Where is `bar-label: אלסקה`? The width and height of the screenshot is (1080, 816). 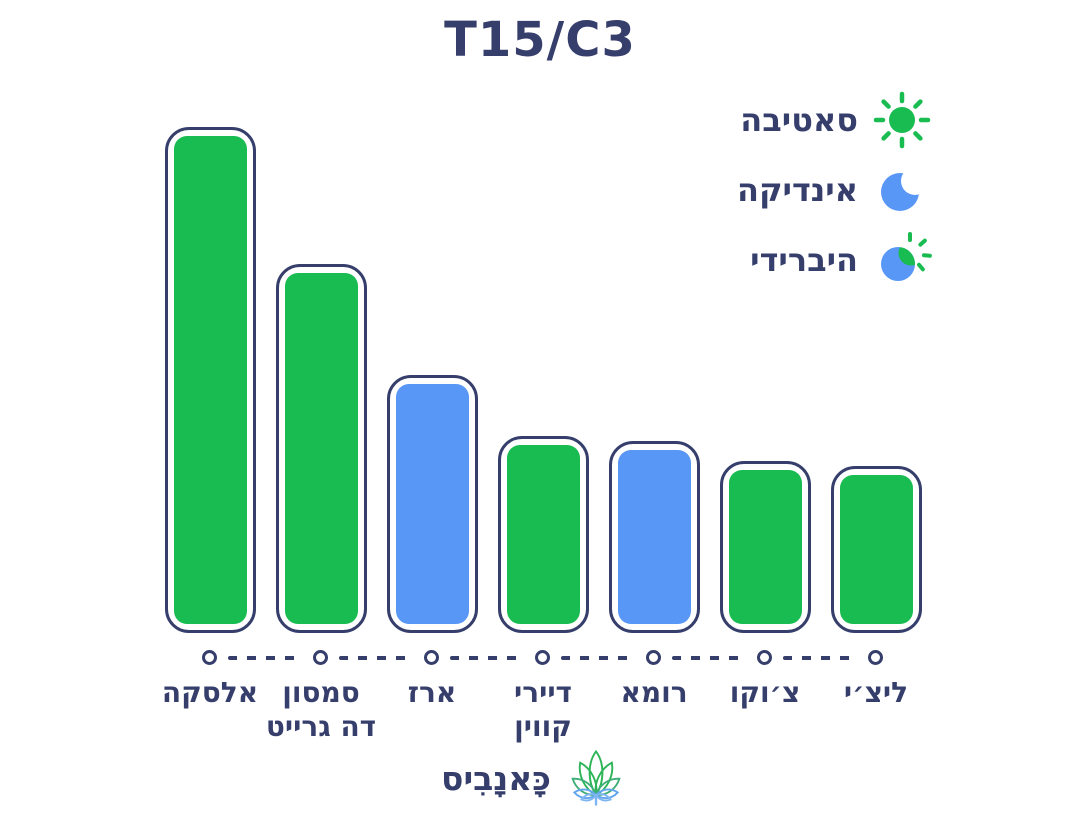
bar-label: אלסקה is located at coordinates (210, 693).